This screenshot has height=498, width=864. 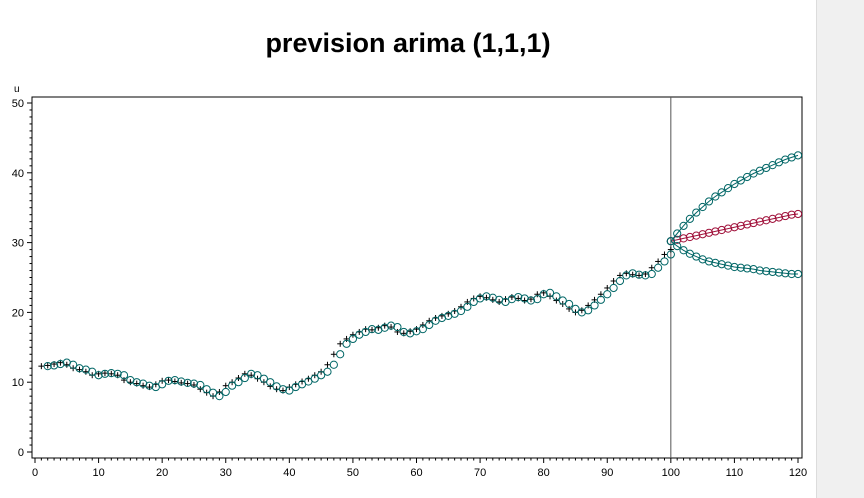 I want to click on x-tick-label: 110, so click(x=735, y=473).